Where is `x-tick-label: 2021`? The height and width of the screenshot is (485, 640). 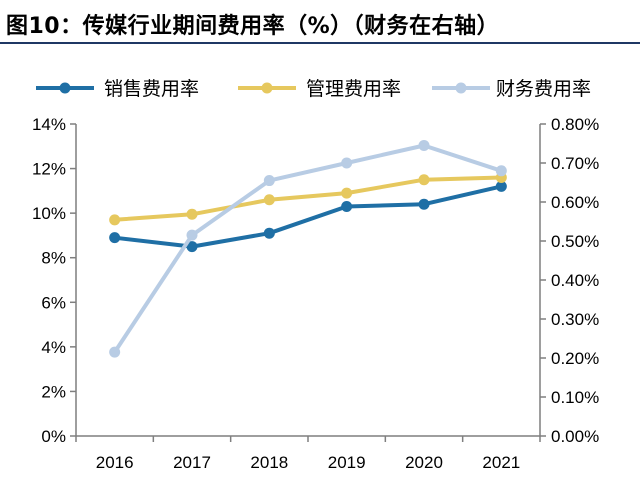 x-tick-label: 2021 is located at coordinates (501, 462).